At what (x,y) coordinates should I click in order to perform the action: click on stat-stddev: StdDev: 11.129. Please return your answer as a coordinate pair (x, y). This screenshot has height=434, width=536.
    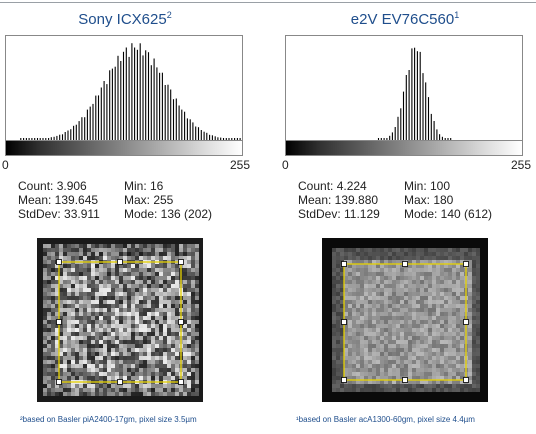
    Looking at the image, I should click on (339, 214).